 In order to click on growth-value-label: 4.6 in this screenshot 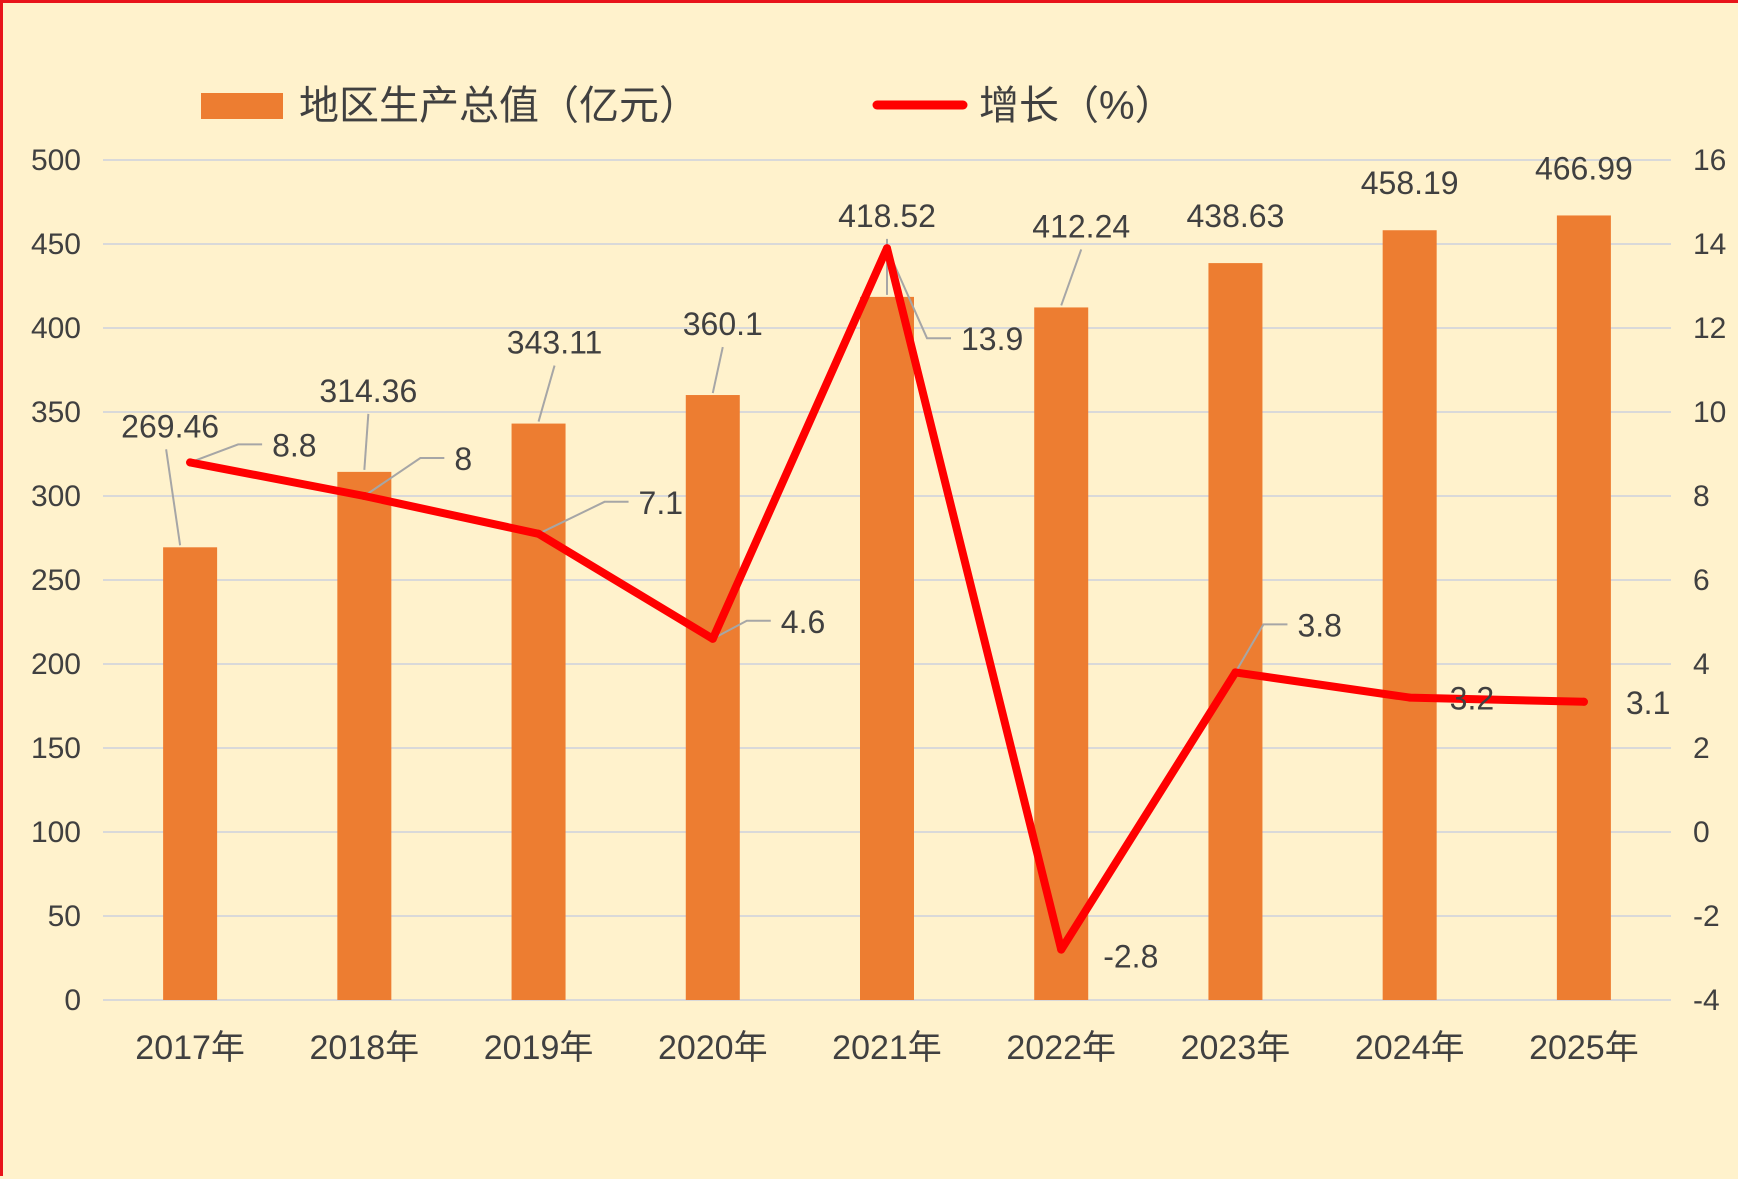, I will do `click(803, 622)`.